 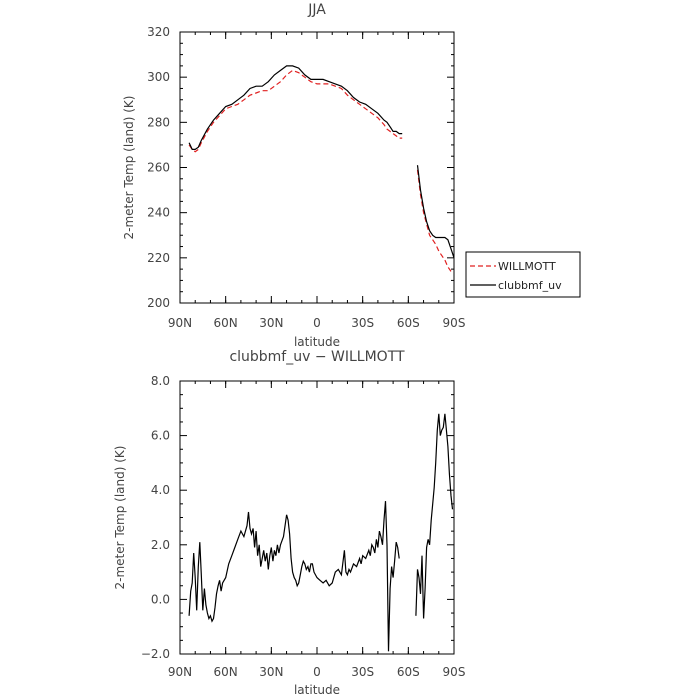 I want to click on y-tick-label: −2.0, so click(x=155, y=654).